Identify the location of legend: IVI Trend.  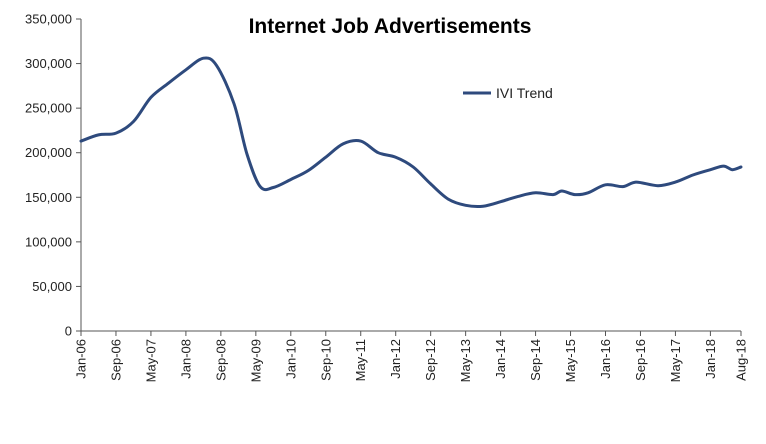
(508, 93).